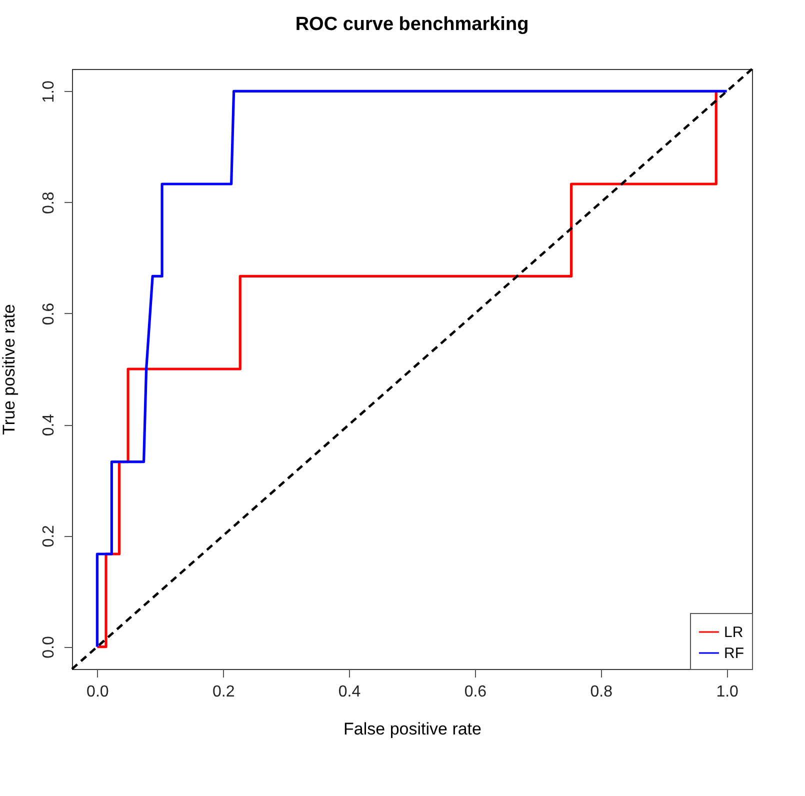 This screenshot has height=796, width=805. What do you see at coordinates (601, 692) in the screenshot?
I see `x-tick-label: 0.8` at bounding box center [601, 692].